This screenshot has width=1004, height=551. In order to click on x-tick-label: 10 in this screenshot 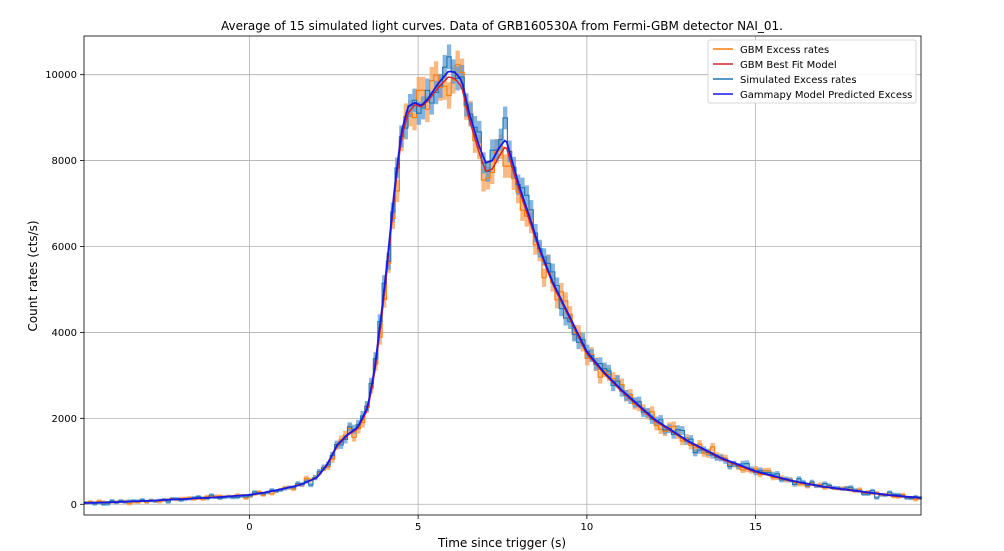, I will do `click(587, 527)`.